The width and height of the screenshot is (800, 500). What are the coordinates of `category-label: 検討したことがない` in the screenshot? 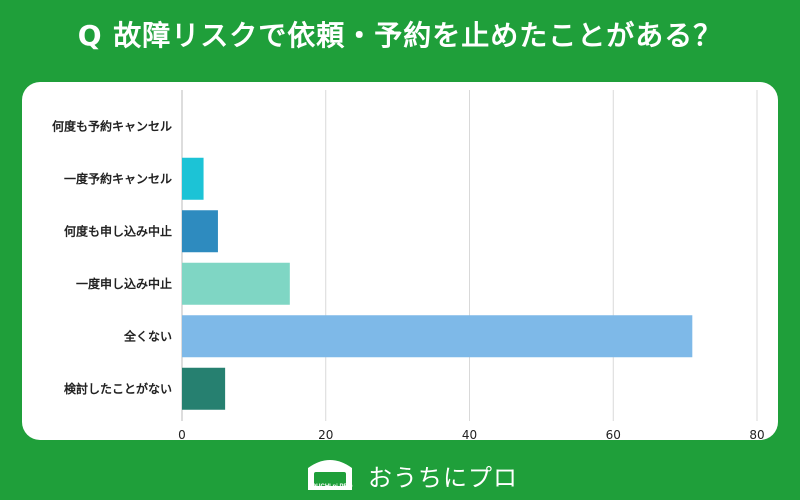 It's located at (118, 388).